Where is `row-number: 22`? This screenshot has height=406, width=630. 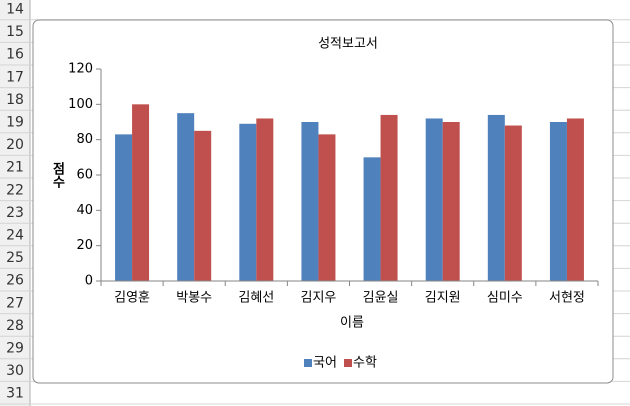 row-number: 22 is located at coordinates (15, 190).